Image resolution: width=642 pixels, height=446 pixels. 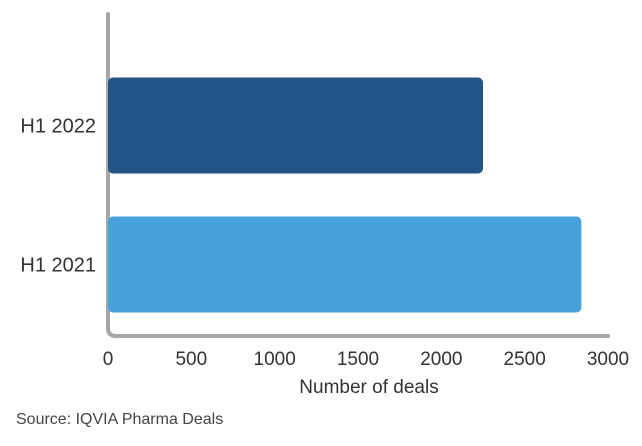 I want to click on x-tick-label: 0, so click(x=108, y=359).